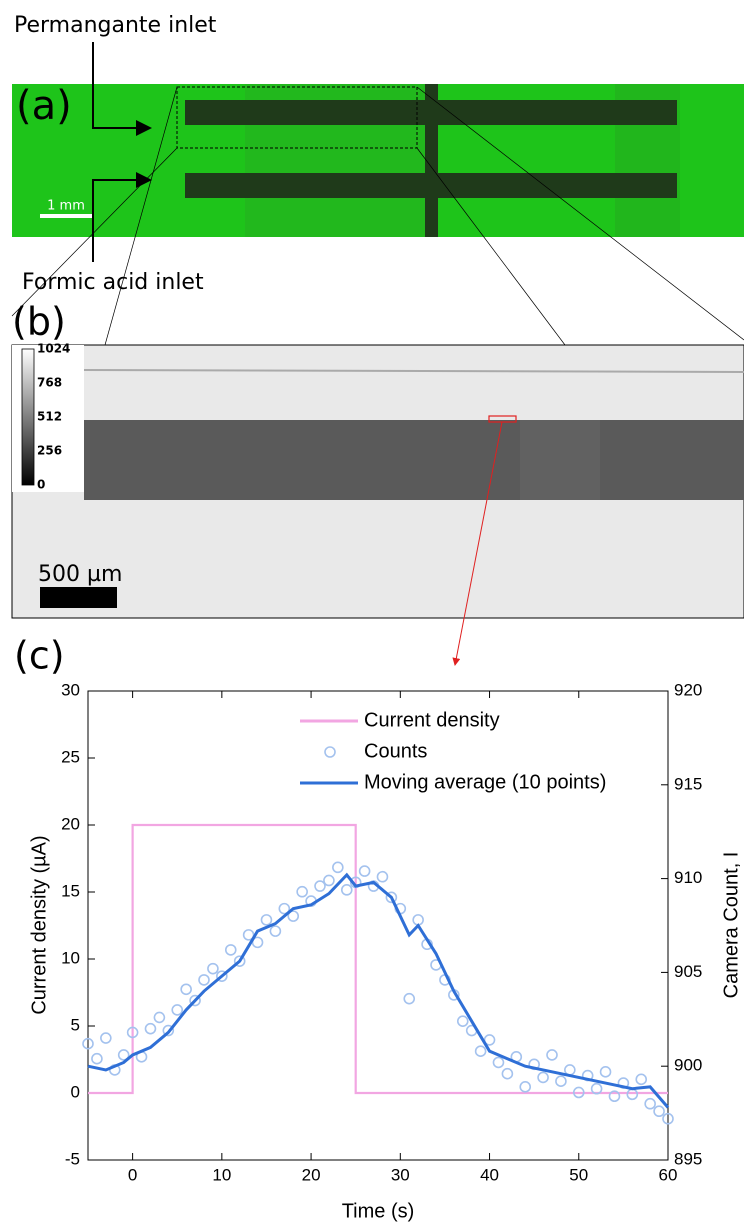 The width and height of the screenshot is (744, 1230). I want to click on scale-label: 1 mm, so click(66, 206).